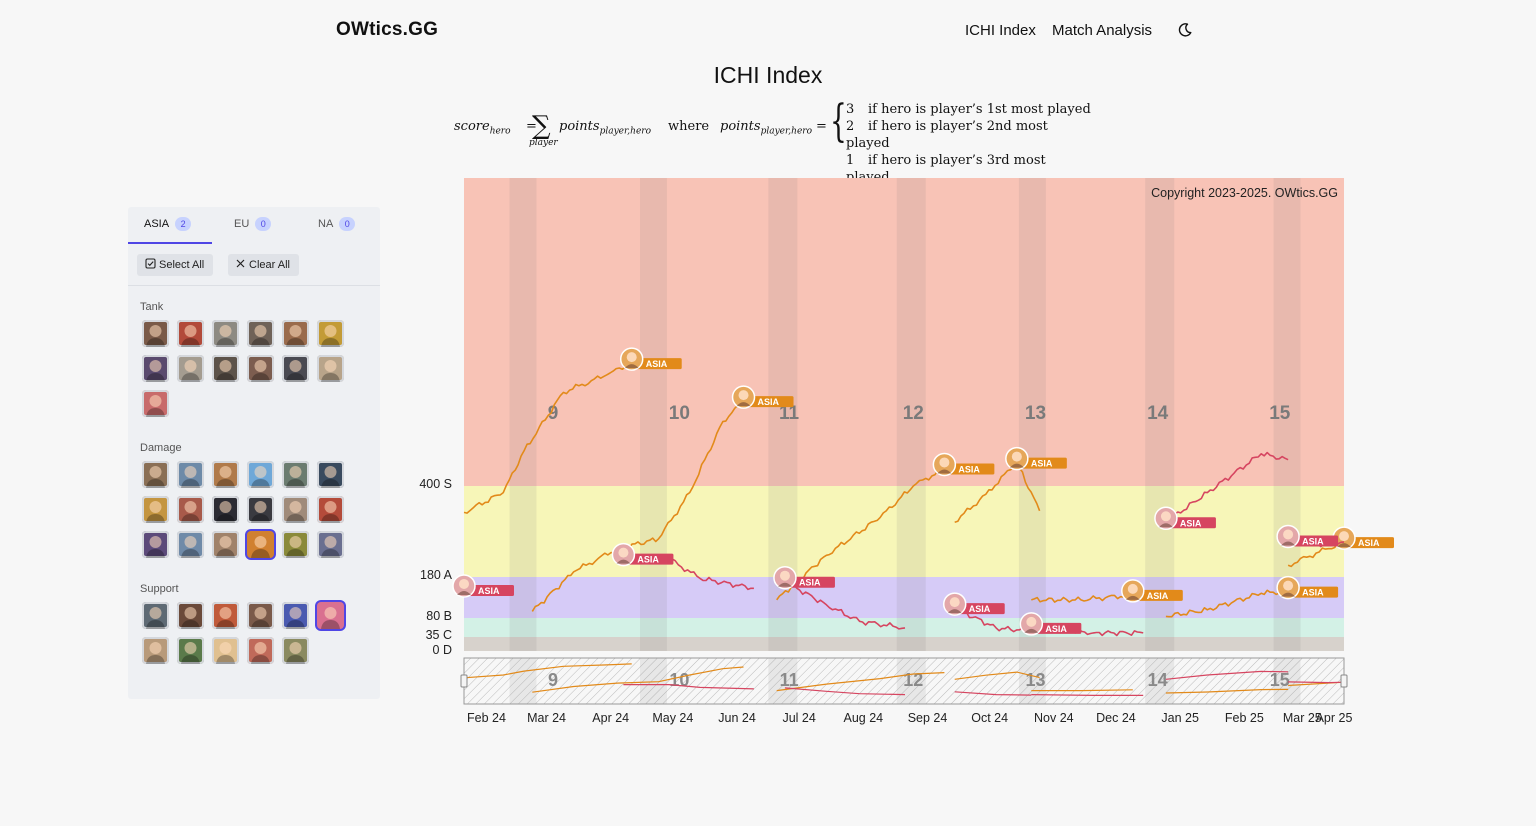 Image resolution: width=1536 pixels, height=826 pixels. Describe the element at coordinates (1000, 30) in the screenshot. I see `nav-ichi-index: ICHI Index` at that location.